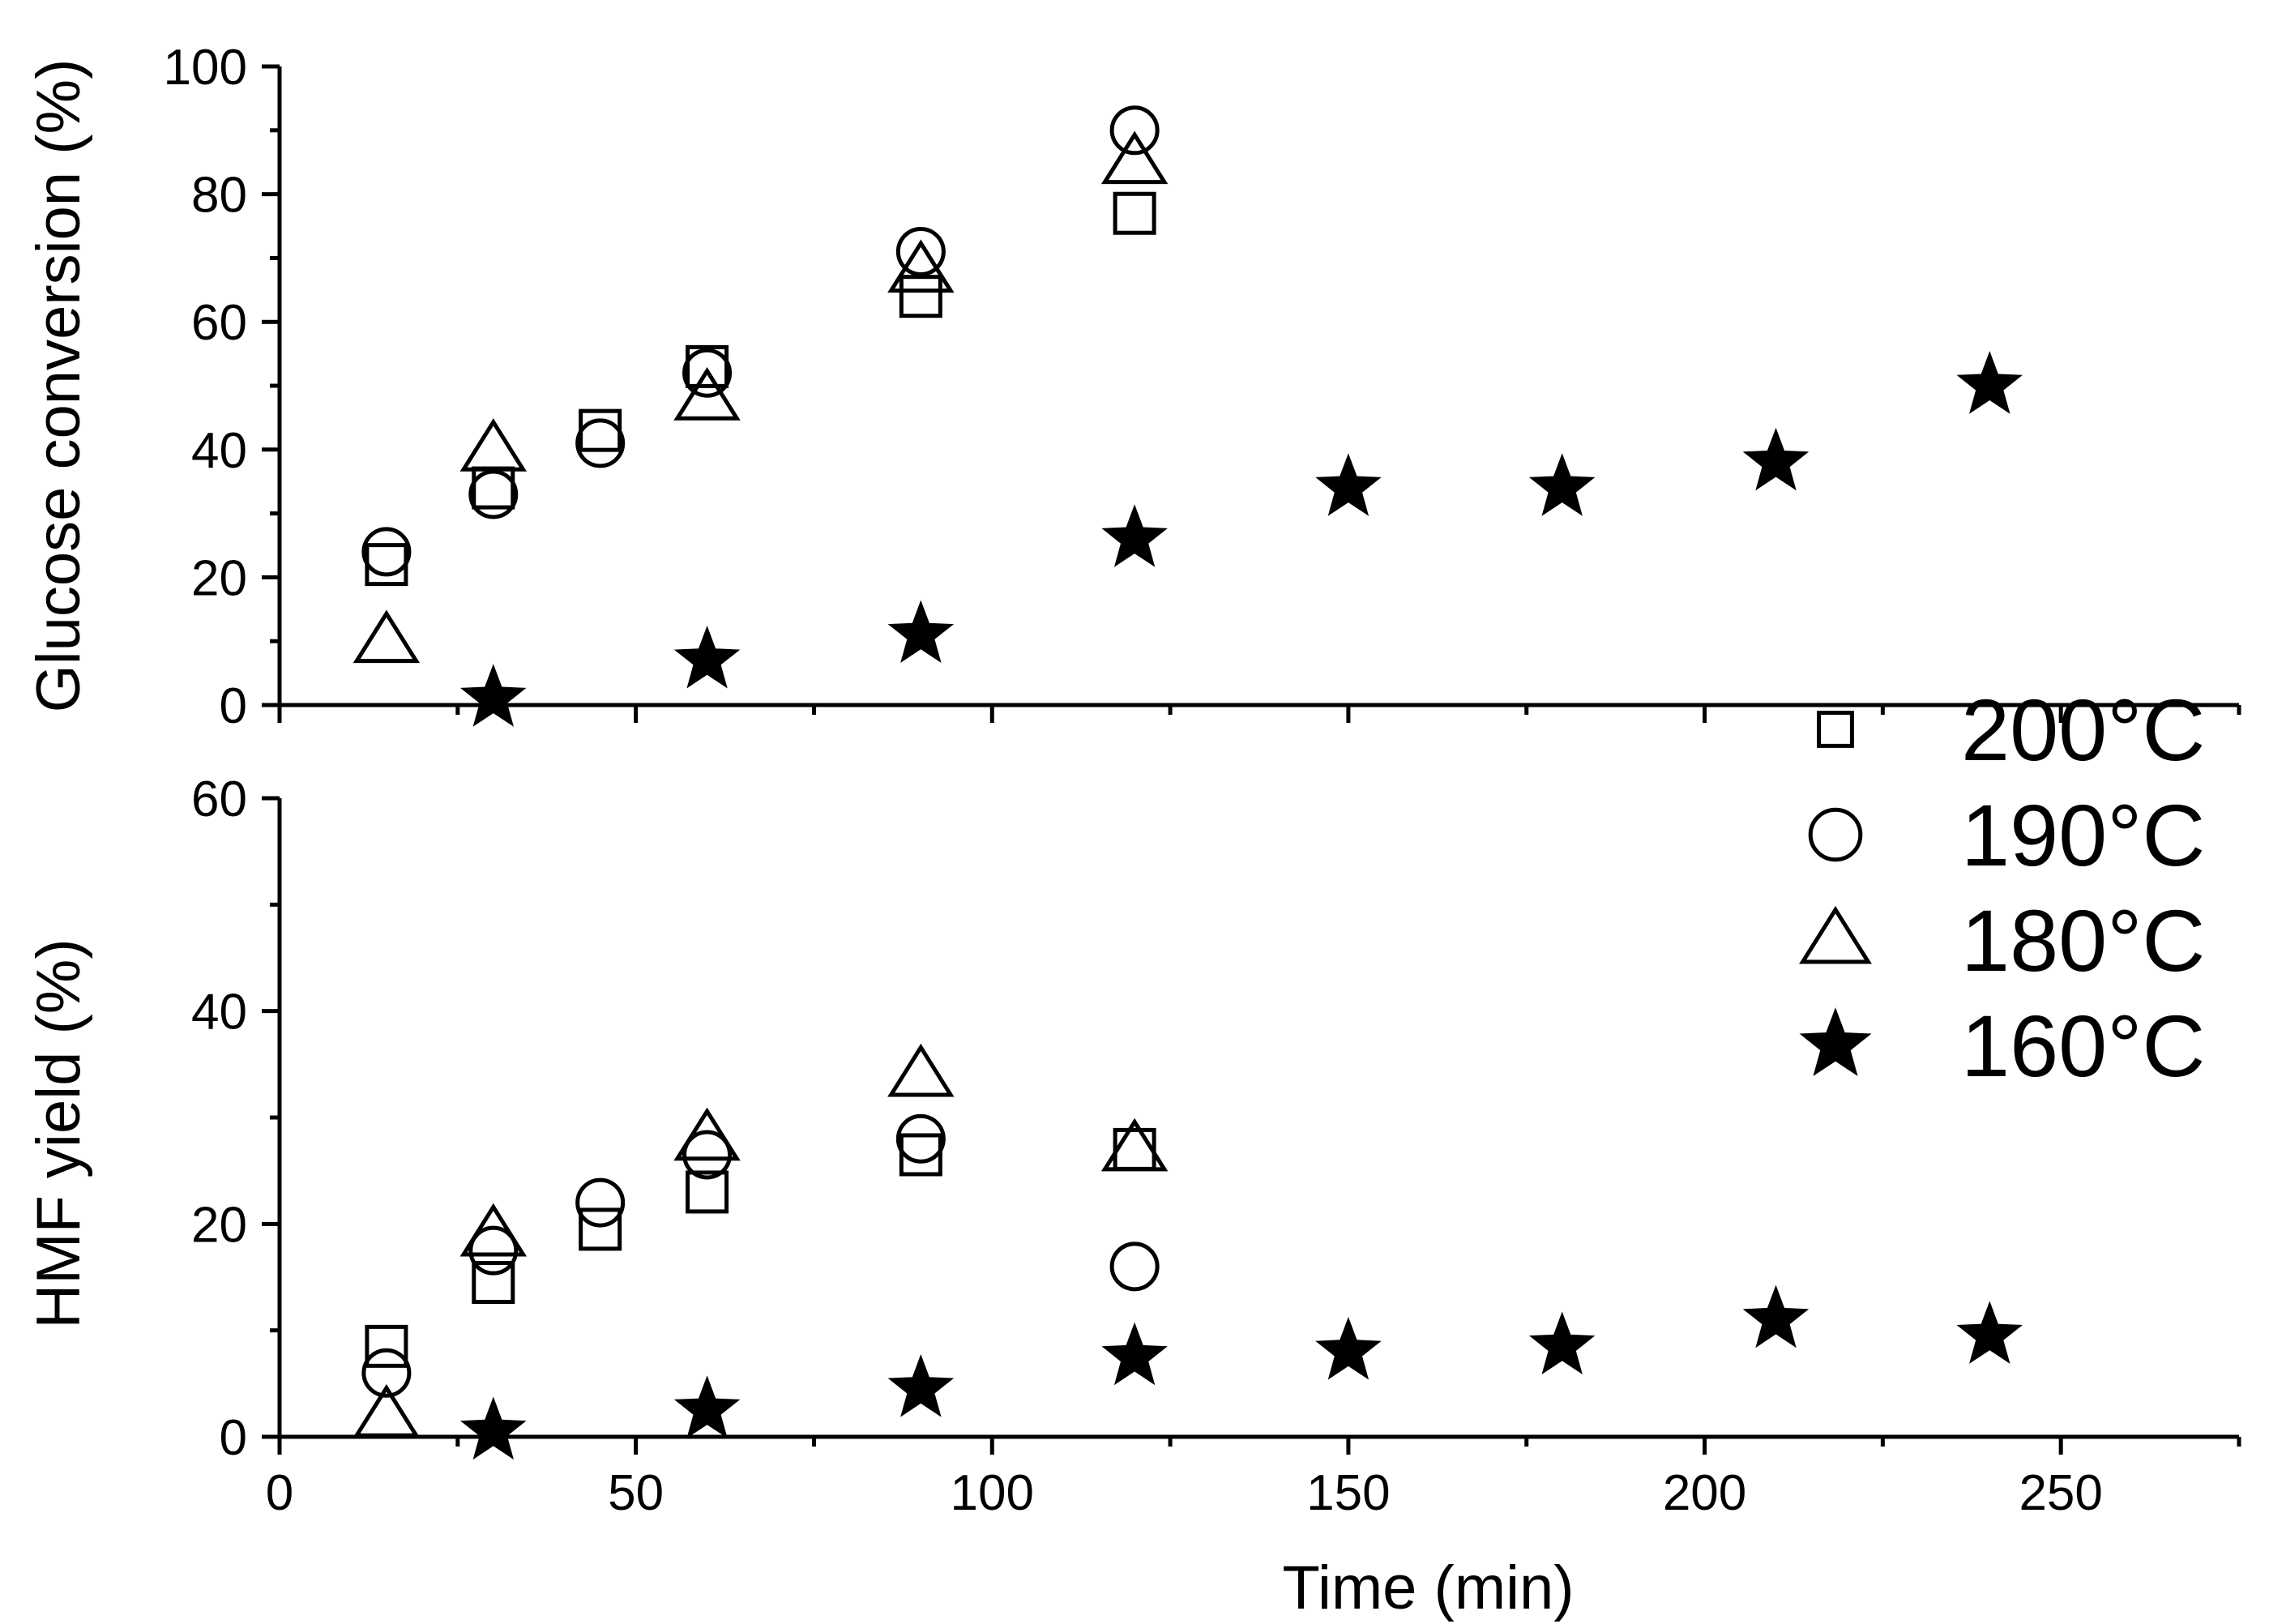  What do you see at coordinates (280, 1493) in the screenshot?
I see `yield-x-tick-label: 0` at bounding box center [280, 1493].